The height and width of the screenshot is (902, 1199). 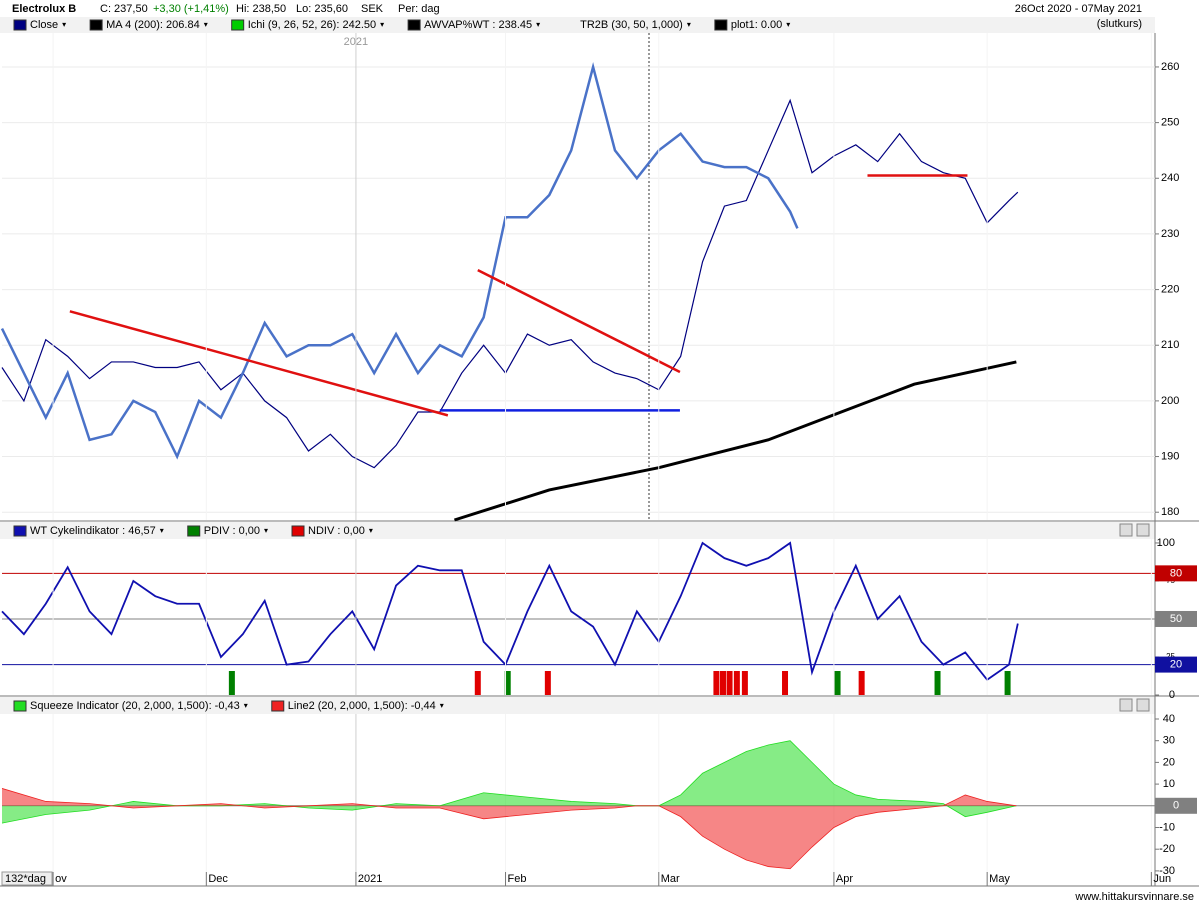 I want to click on footer: www.hittakursvinnare.se, so click(x=1134, y=896).